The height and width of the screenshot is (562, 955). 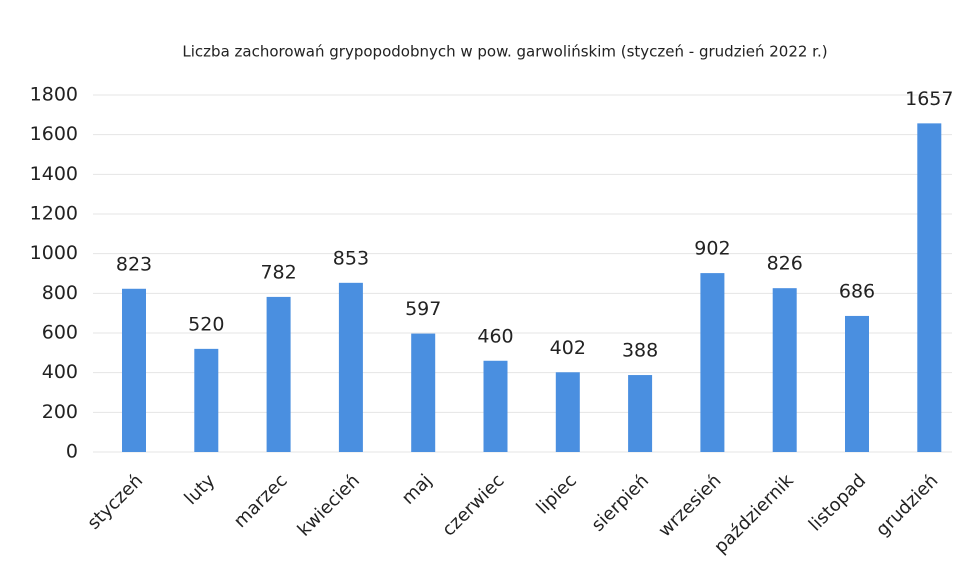 I want to click on x-tick-label: marzec, so click(x=261, y=501).